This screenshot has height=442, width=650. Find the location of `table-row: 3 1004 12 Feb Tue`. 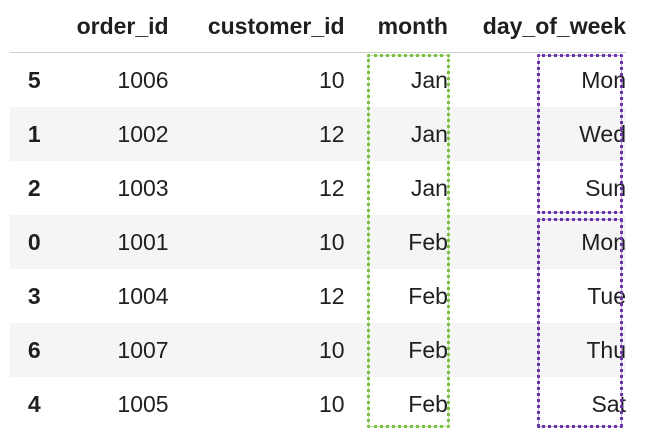

table-row: 3 1004 12 Feb Tue is located at coordinates (318, 296).